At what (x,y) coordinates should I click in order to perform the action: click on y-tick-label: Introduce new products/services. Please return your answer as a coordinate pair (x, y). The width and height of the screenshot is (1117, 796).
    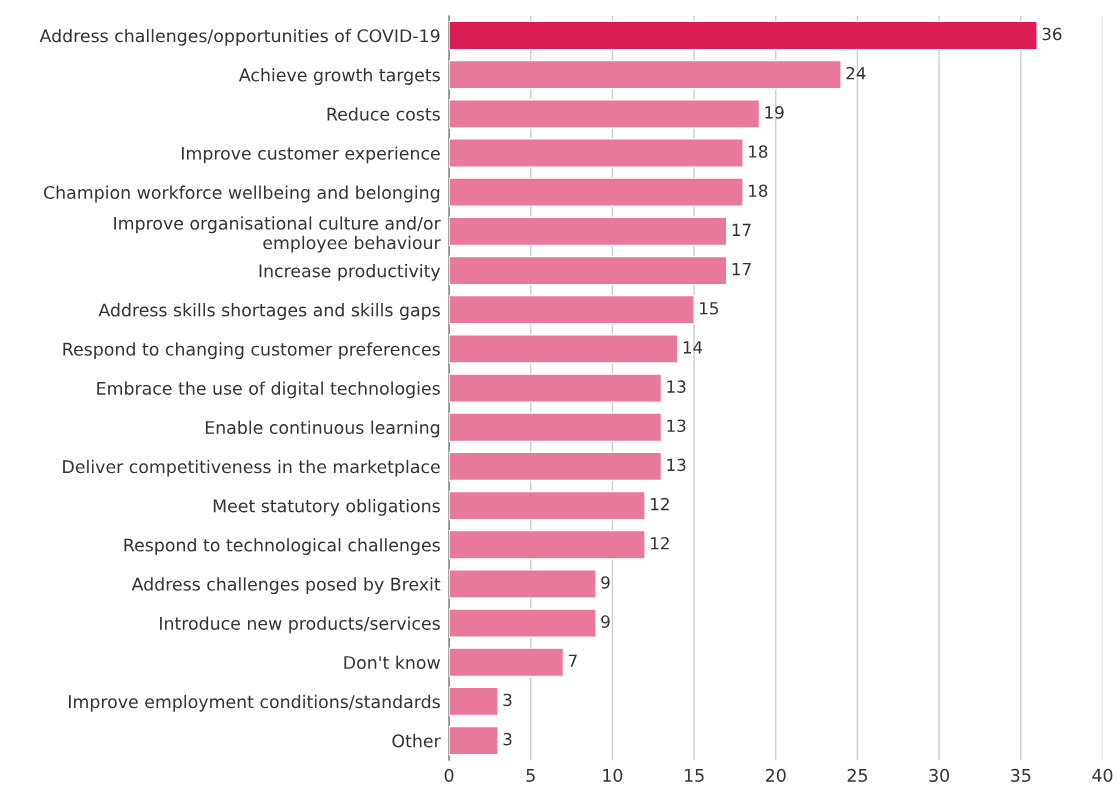
    Looking at the image, I should click on (300, 625).